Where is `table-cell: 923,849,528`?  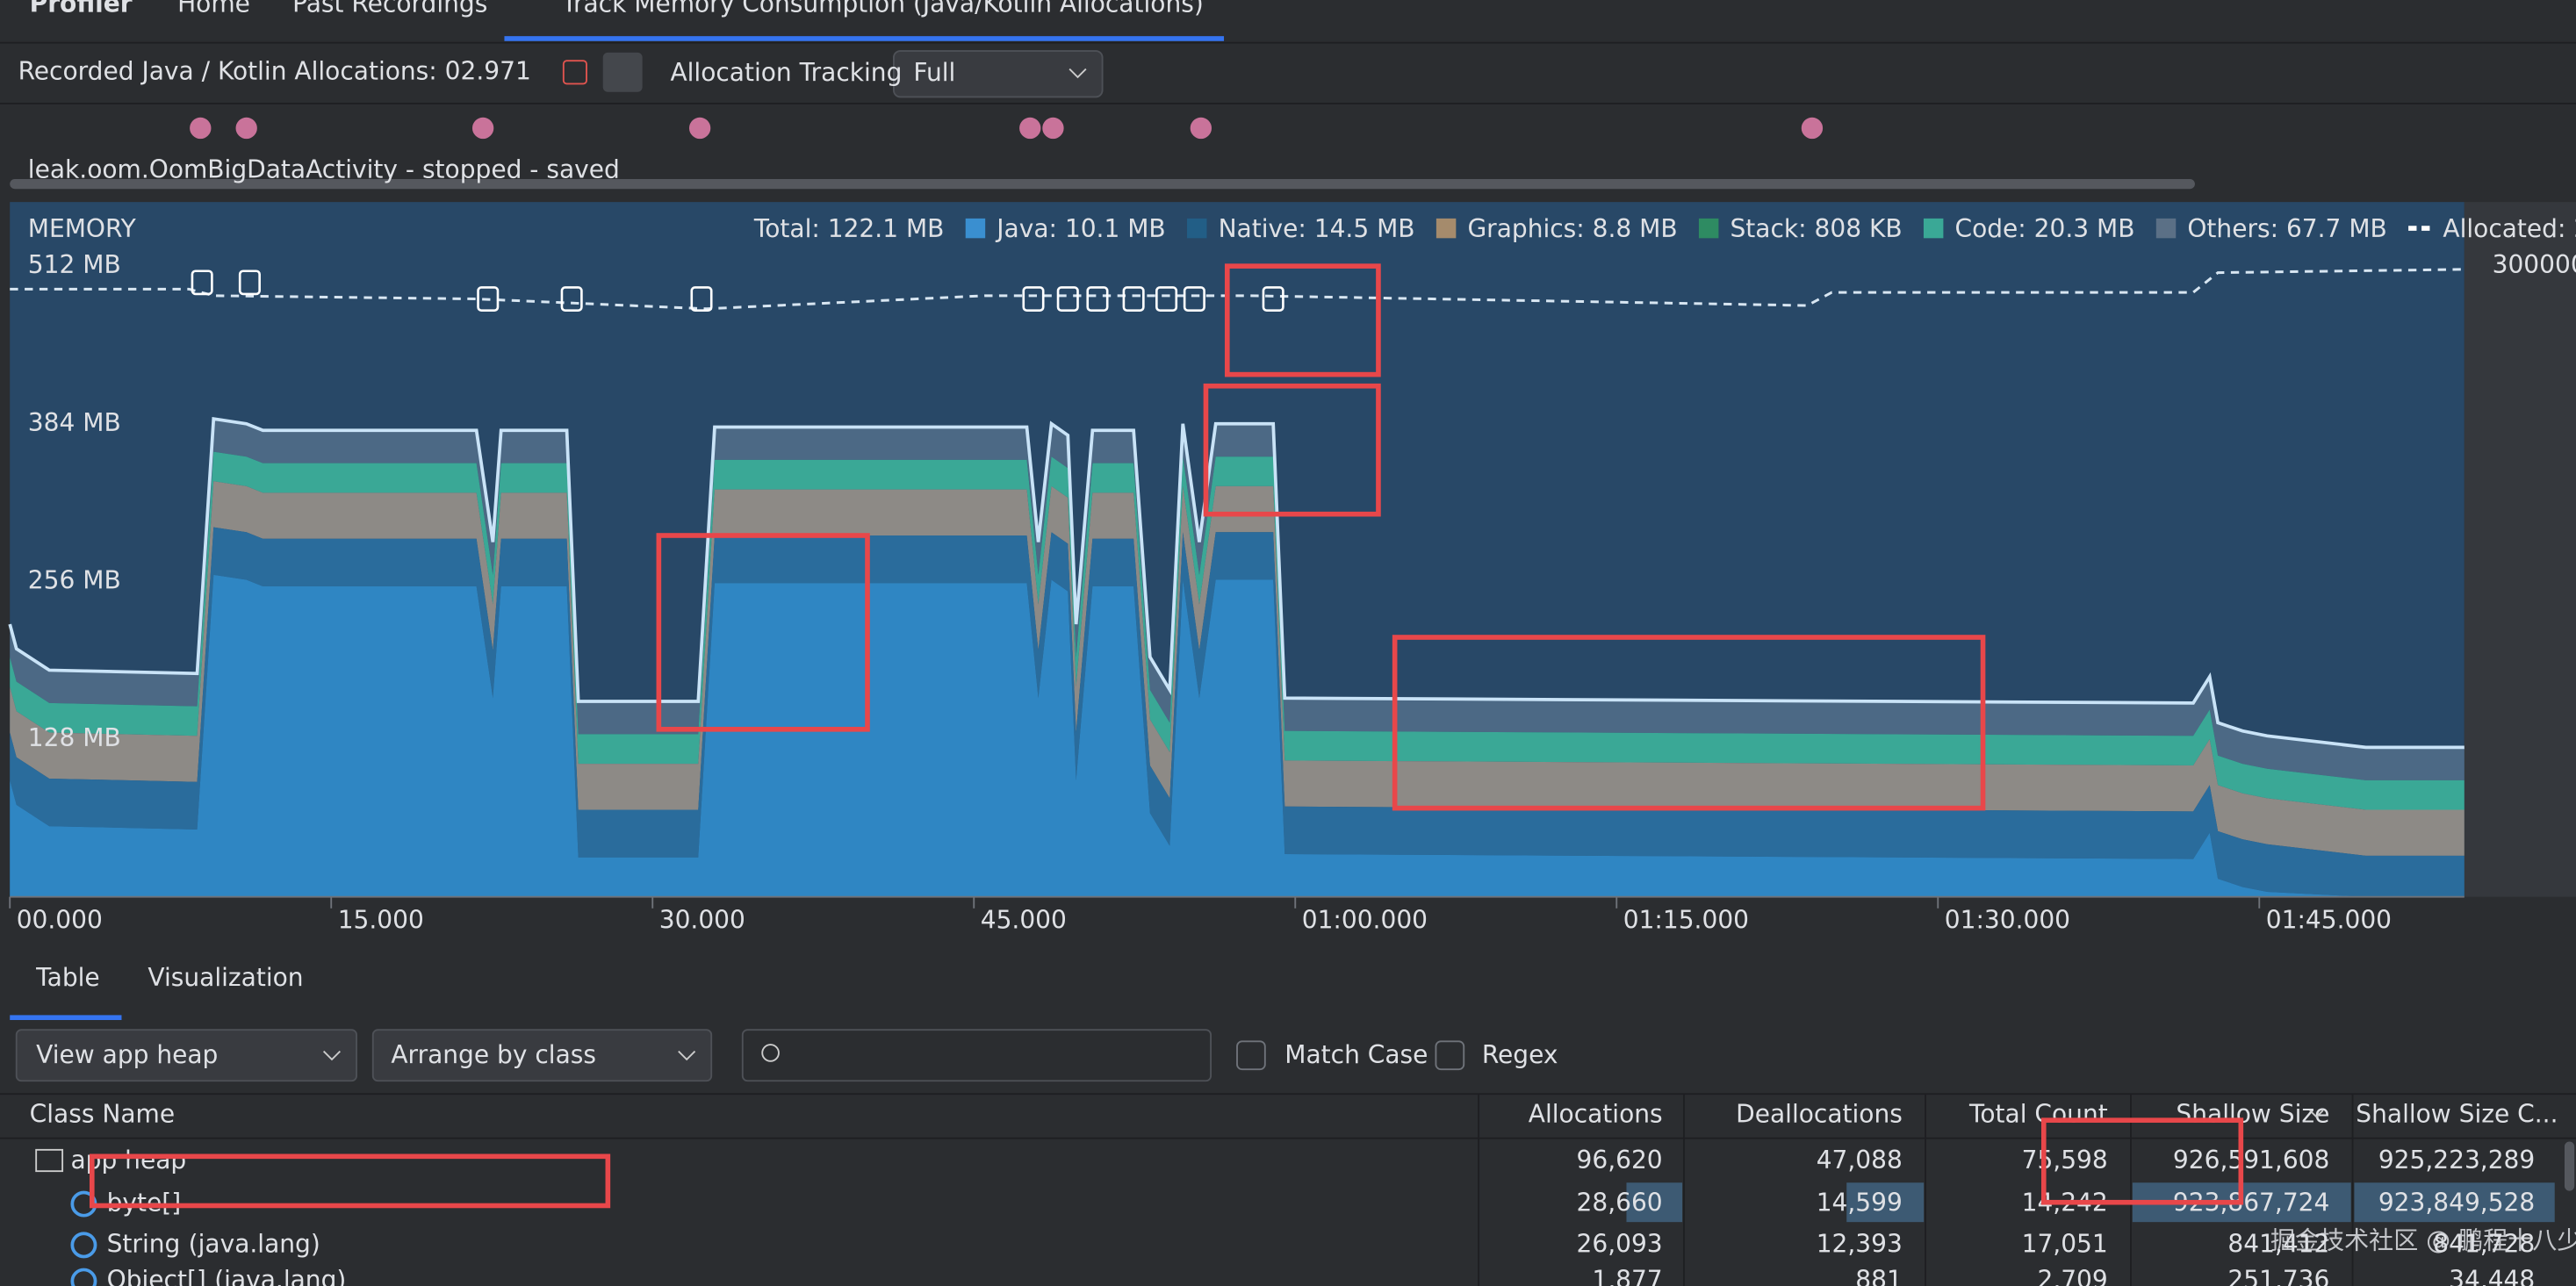
table-cell: 923,849,528 is located at coordinates (2456, 1203).